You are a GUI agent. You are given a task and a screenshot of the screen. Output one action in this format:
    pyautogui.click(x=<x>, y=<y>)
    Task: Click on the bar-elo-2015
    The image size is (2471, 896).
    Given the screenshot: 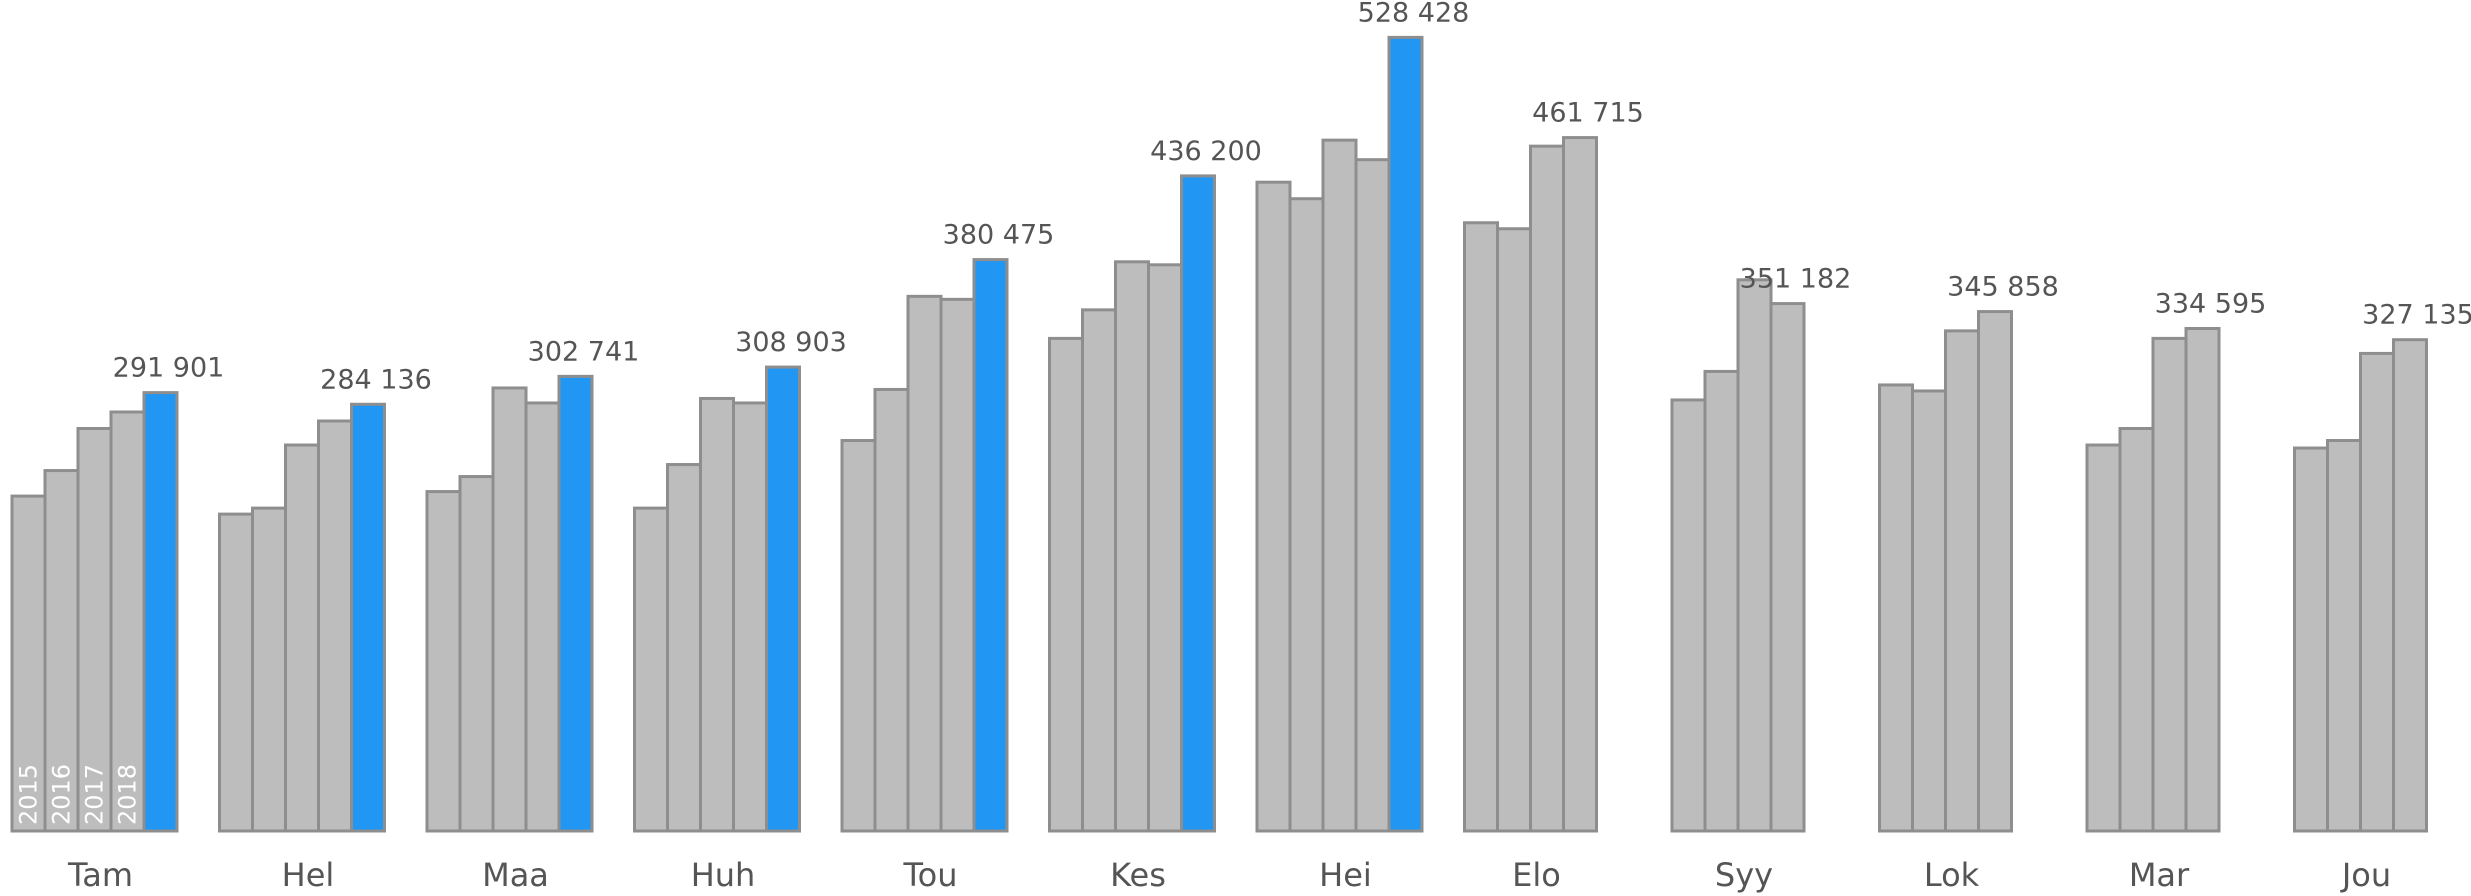 What is the action you would take?
    pyautogui.click(x=1481, y=527)
    